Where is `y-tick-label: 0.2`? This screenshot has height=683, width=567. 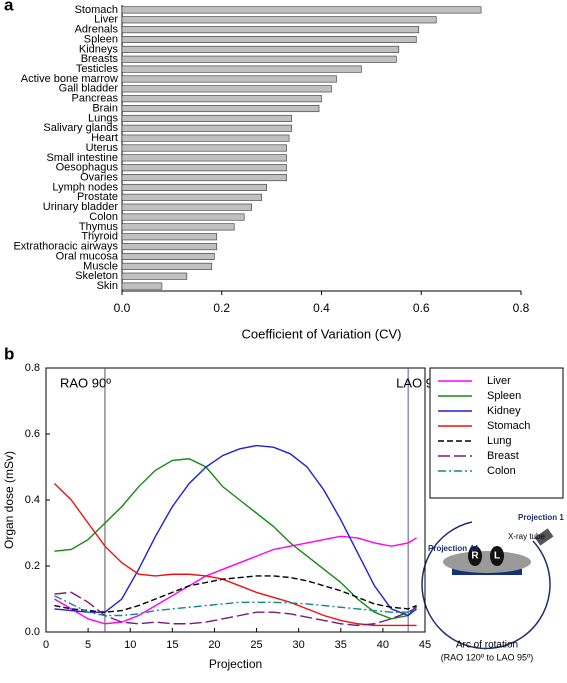
y-tick-label: 0.2 is located at coordinates (32, 566).